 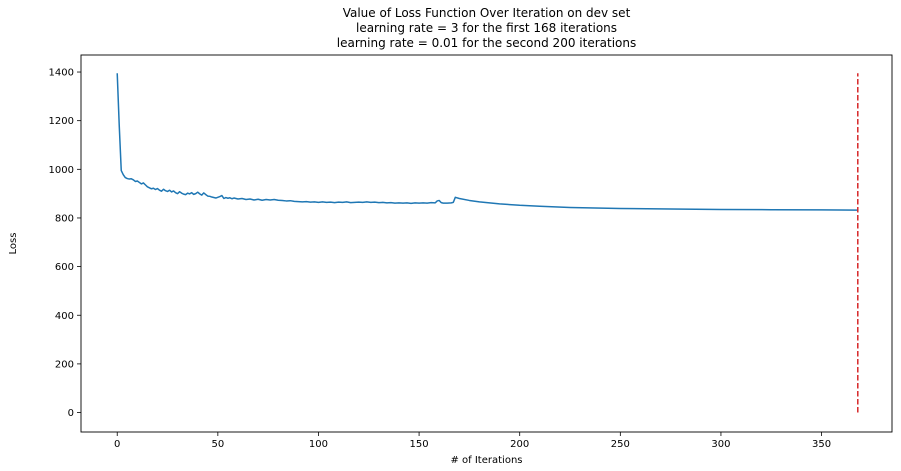 What do you see at coordinates (65, 243) in the screenshot?
I see `y-axis: 0 200 400 600 800 1000 1200 1400` at bounding box center [65, 243].